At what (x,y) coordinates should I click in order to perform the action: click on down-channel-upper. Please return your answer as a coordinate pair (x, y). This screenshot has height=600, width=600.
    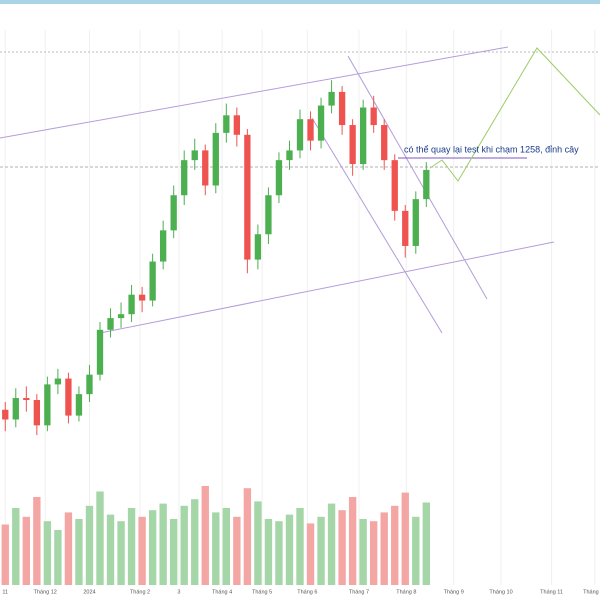
    Looking at the image, I should click on (417, 177).